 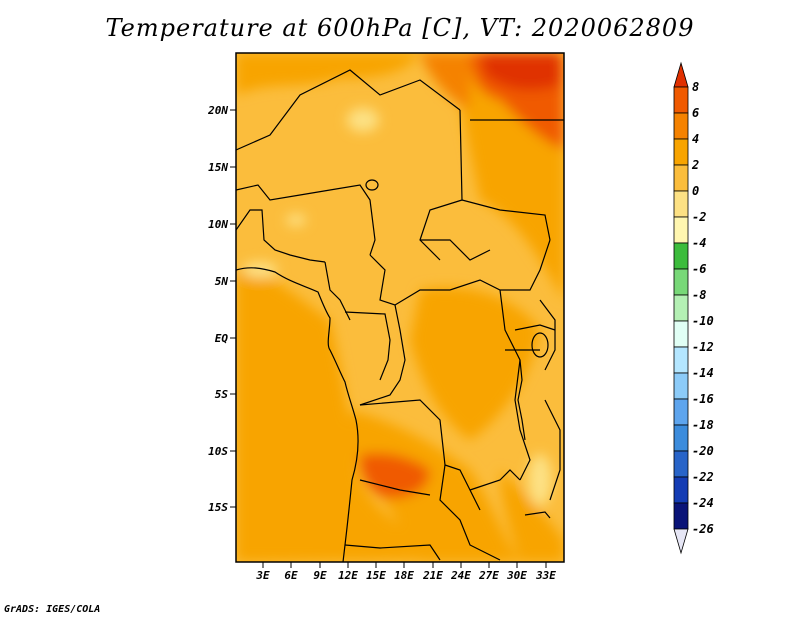 What do you see at coordinates (460, 575) in the screenshot?
I see `lon-label: 24E` at bounding box center [460, 575].